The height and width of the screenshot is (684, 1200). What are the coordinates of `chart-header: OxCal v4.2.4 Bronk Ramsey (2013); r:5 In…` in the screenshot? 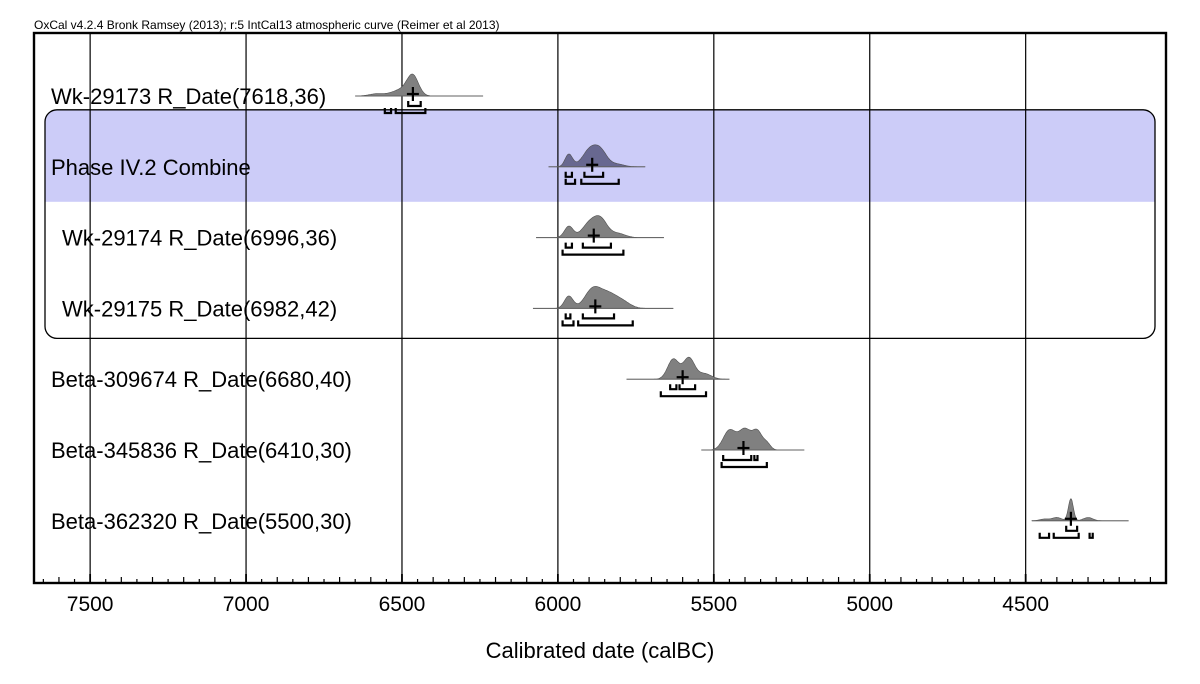 It's located at (267, 25).